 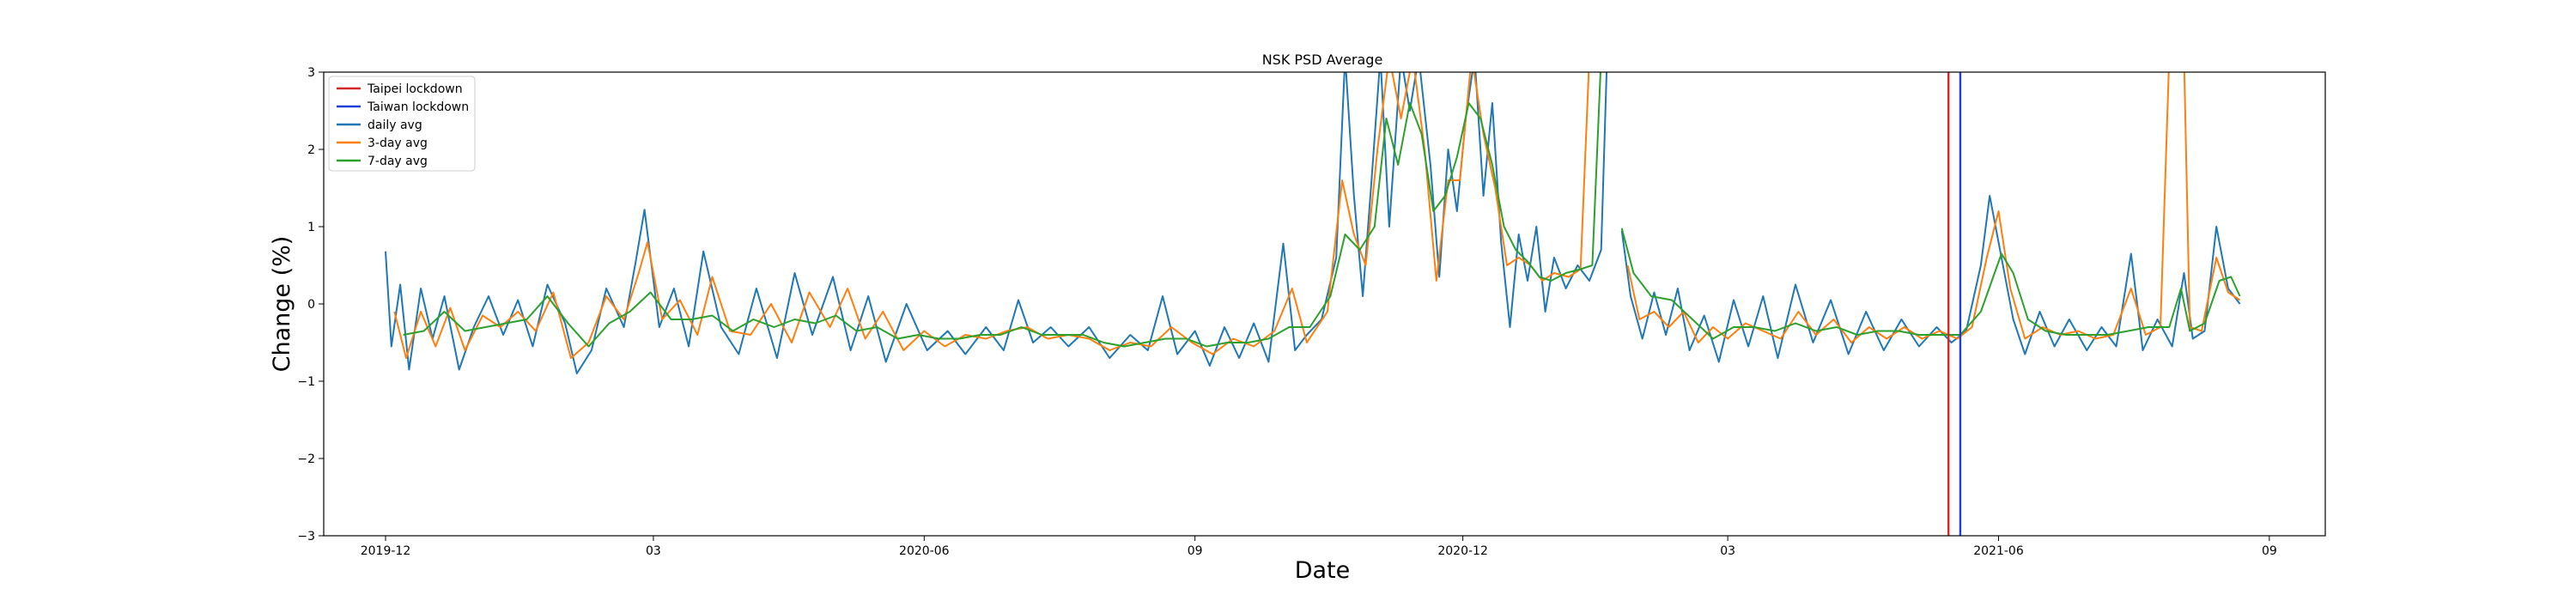 I want to click on y-axis-ticks: −3 −2 −1 0 1 2 3, so click(x=311, y=304).